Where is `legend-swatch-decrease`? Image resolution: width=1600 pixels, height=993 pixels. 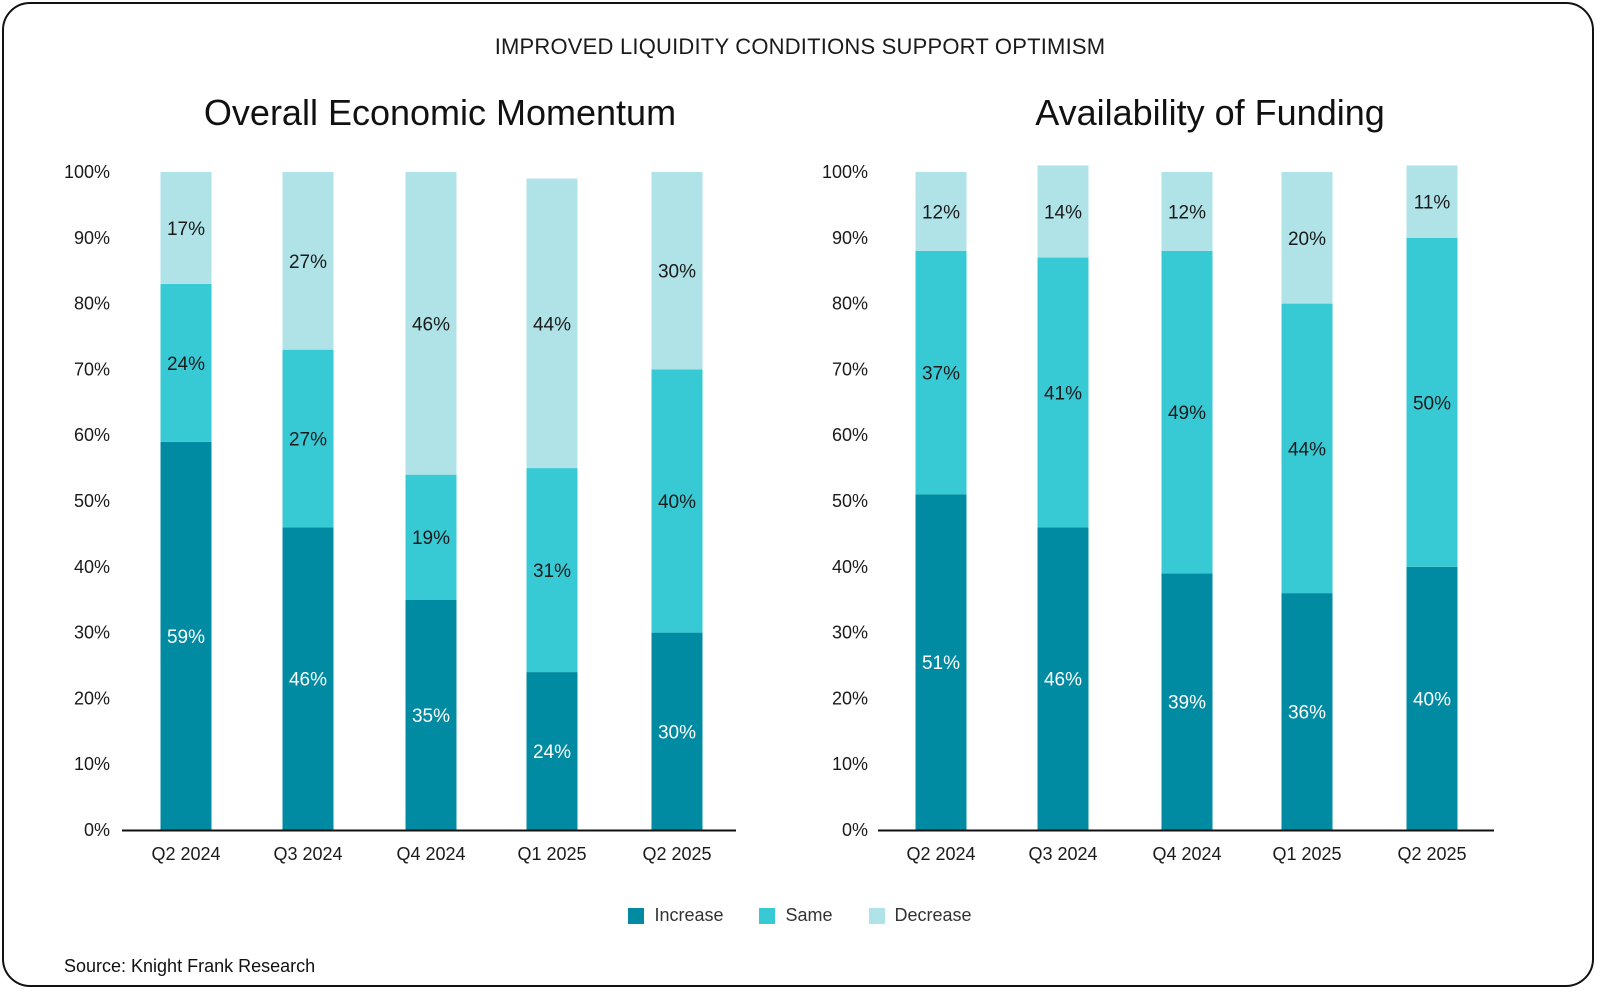 legend-swatch-decrease is located at coordinates (876, 915).